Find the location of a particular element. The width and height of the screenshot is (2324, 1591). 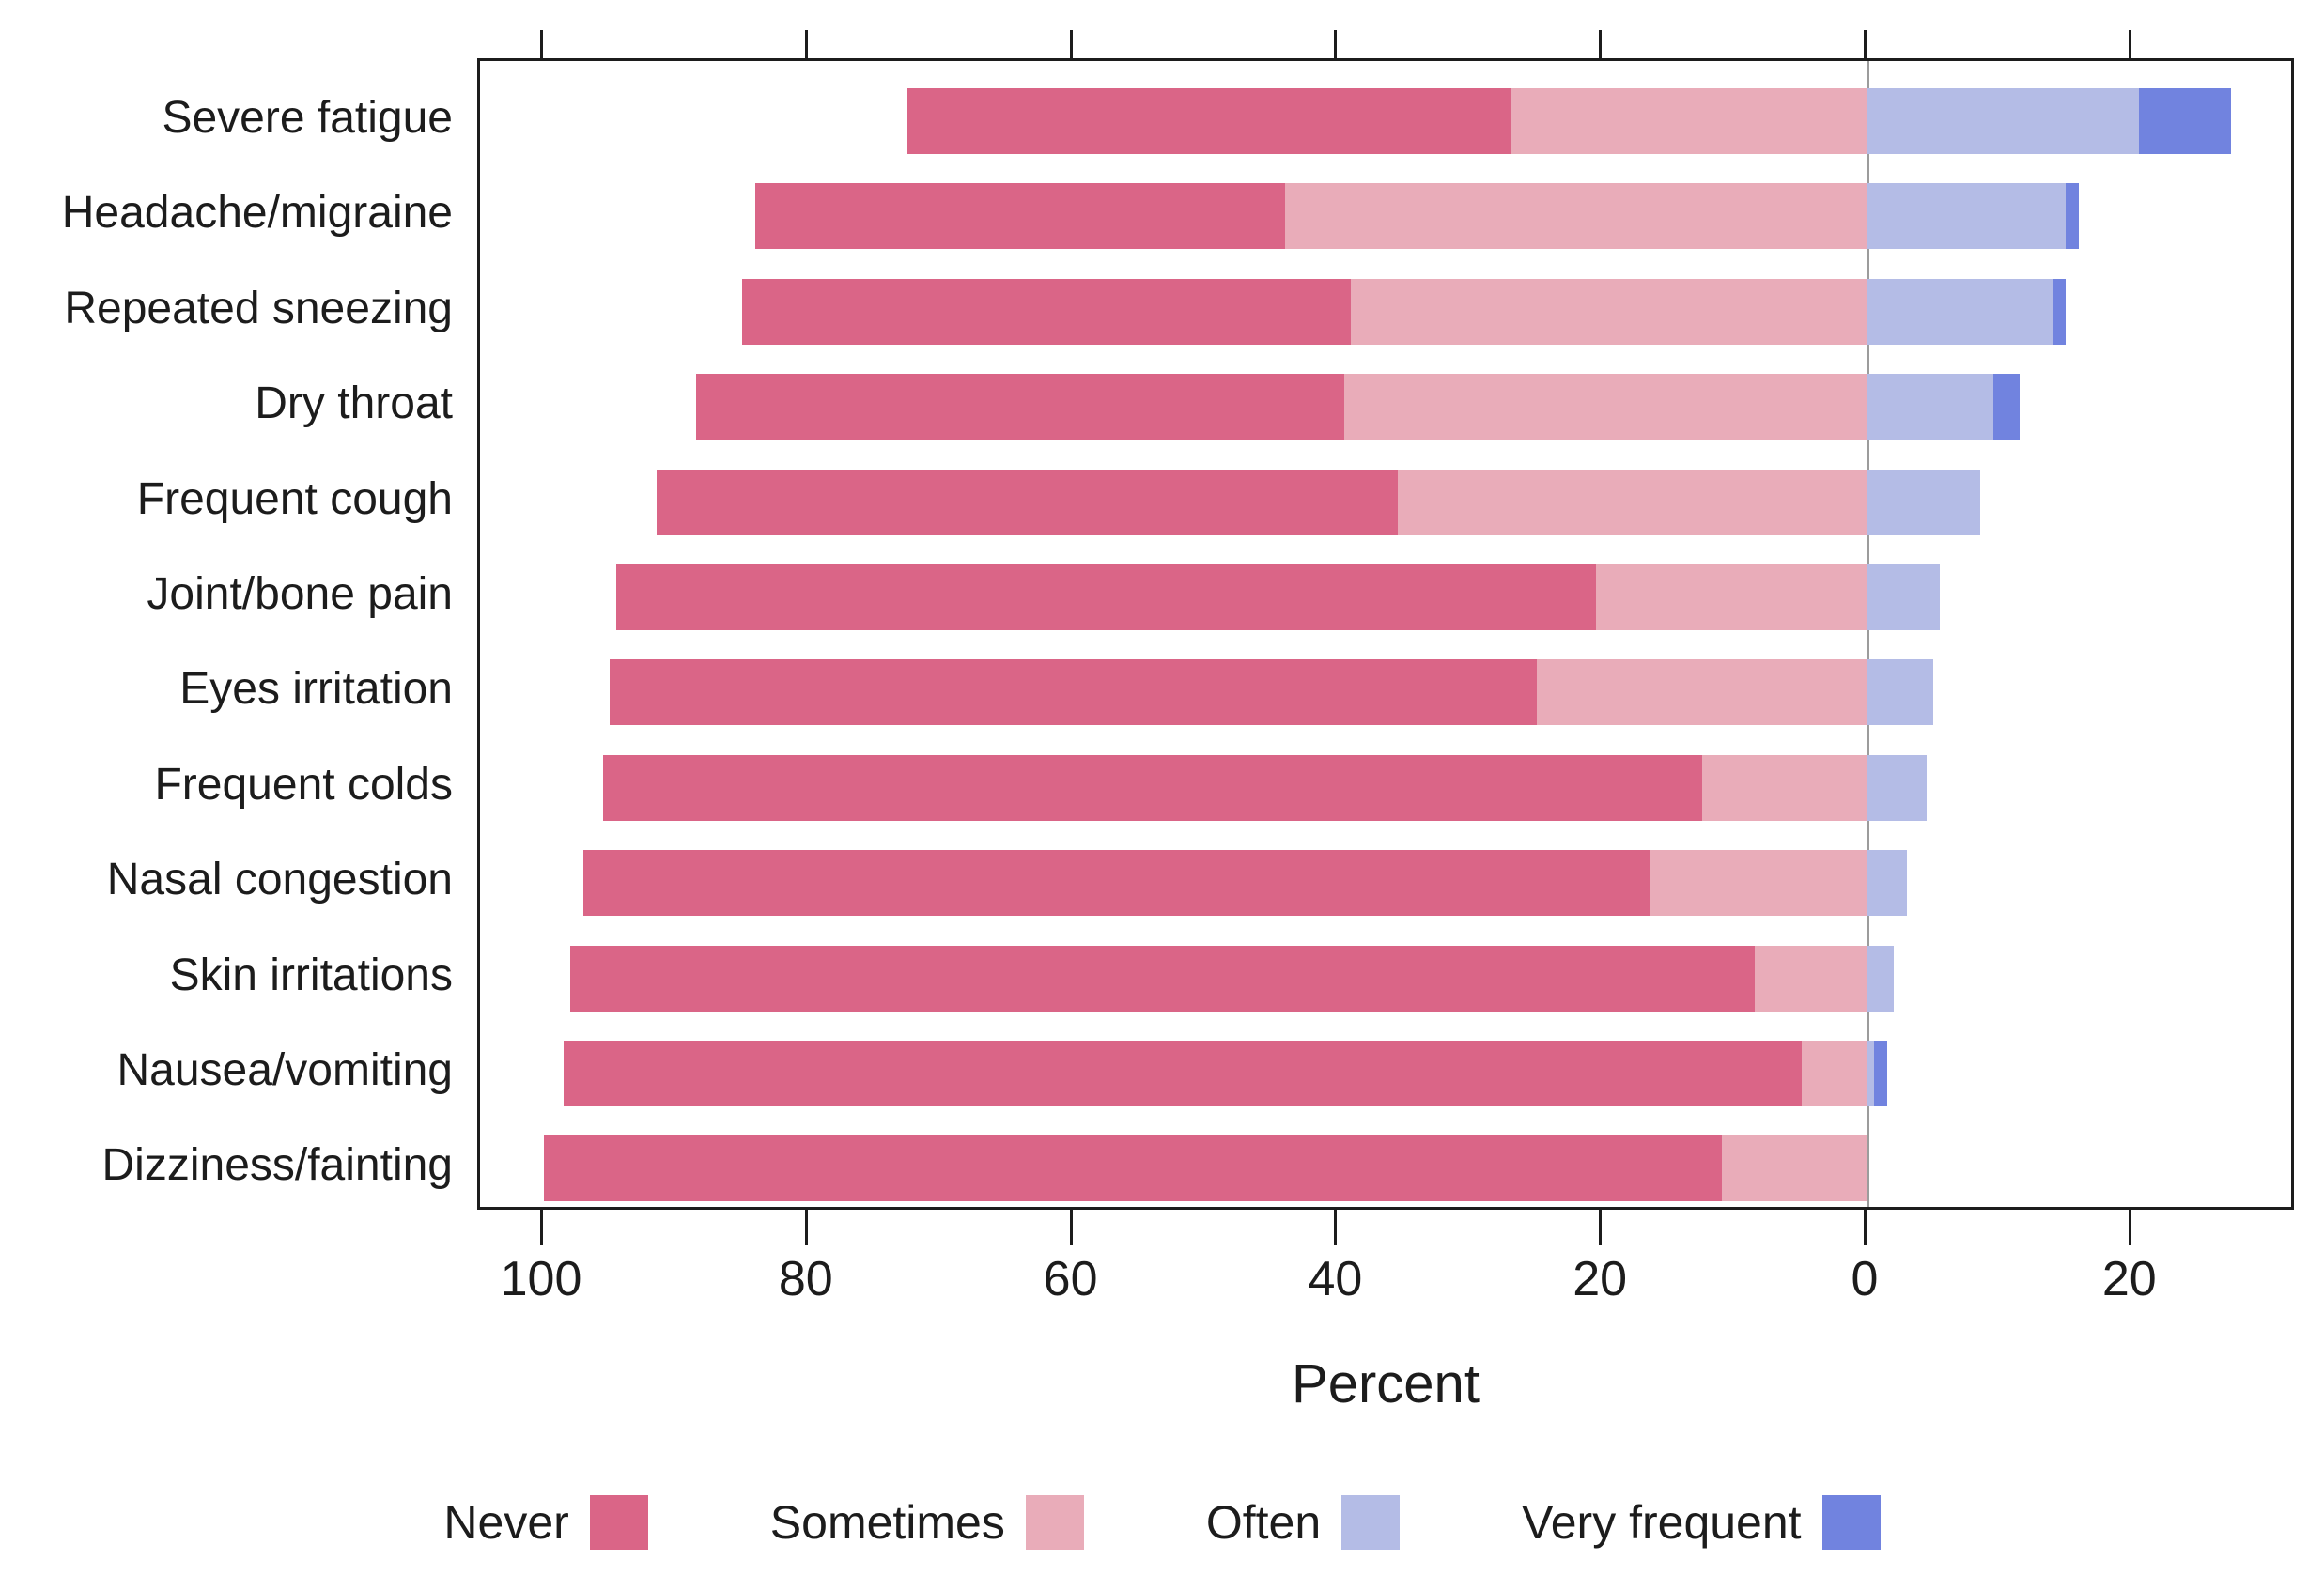

x-tick-label: 0 is located at coordinates (1865, 1279).